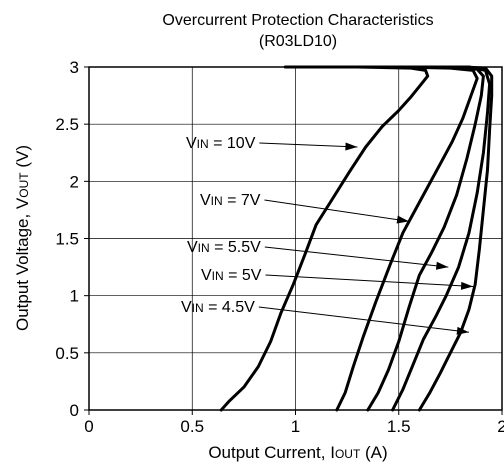  Describe the element at coordinates (22, 238) in the screenshot. I see `y-axis-label: Output Voltage, VOUT (V)` at that location.